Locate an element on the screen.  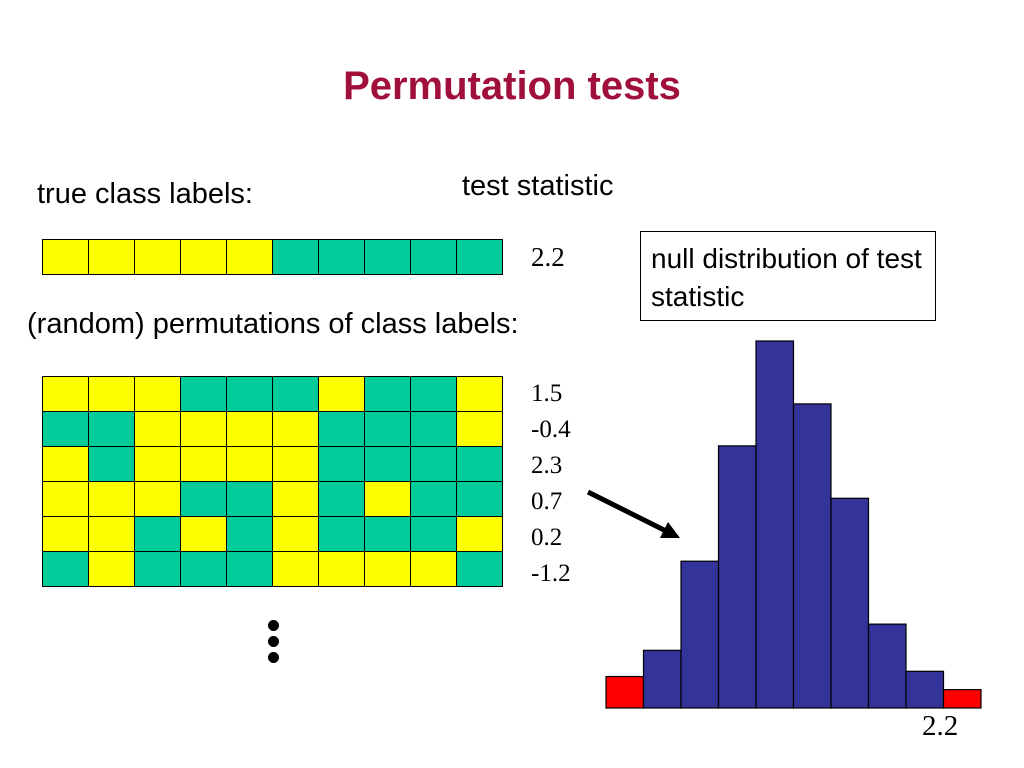
slide-title: Permutation tests is located at coordinates (512, 86).